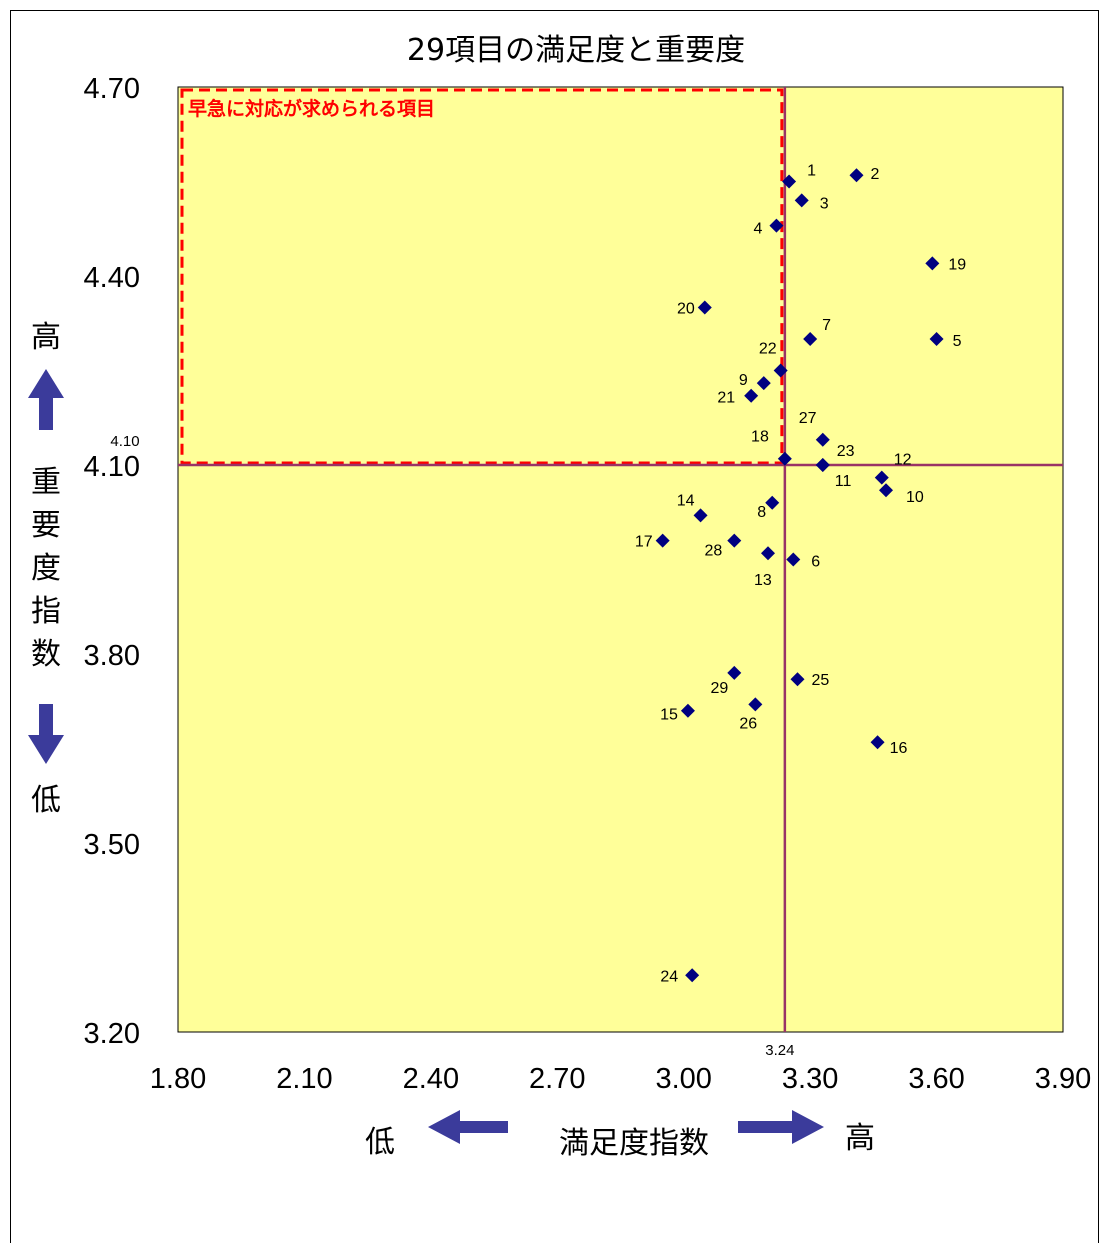 This screenshot has height=1243, width=1109. I want to click on data-point-label: 10, so click(915, 497).